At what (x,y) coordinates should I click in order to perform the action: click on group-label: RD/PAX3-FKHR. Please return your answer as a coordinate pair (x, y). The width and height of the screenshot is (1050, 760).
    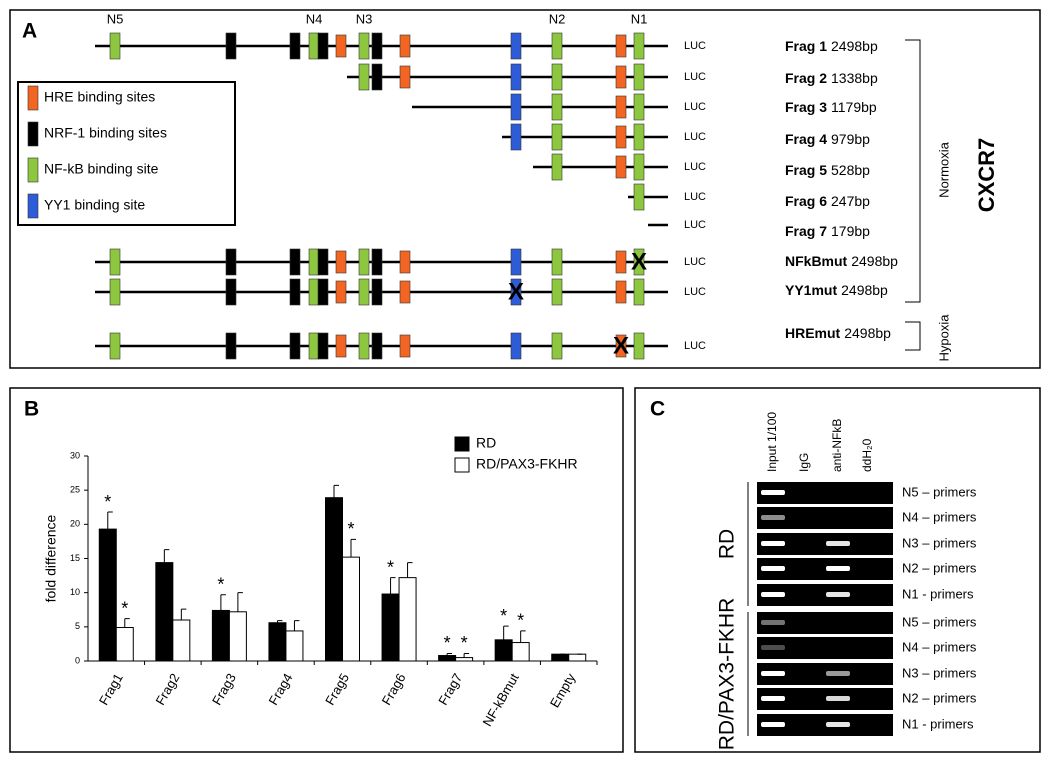
    Looking at the image, I should click on (727, 674).